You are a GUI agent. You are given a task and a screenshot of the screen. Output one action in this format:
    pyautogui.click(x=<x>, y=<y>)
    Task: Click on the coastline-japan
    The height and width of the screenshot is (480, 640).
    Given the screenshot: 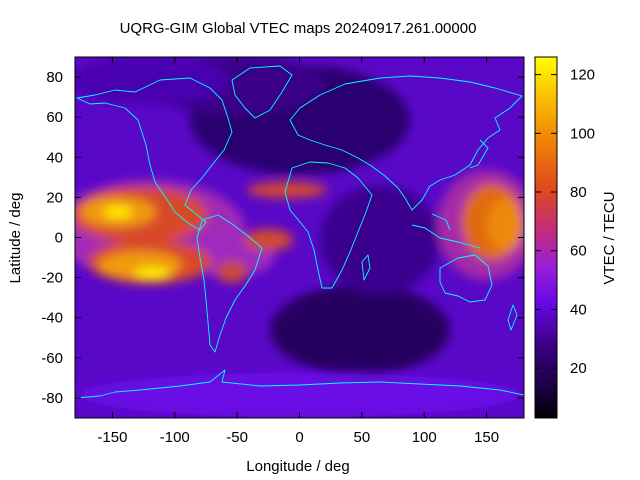 What is the action you would take?
    pyautogui.click(x=479, y=154)
    